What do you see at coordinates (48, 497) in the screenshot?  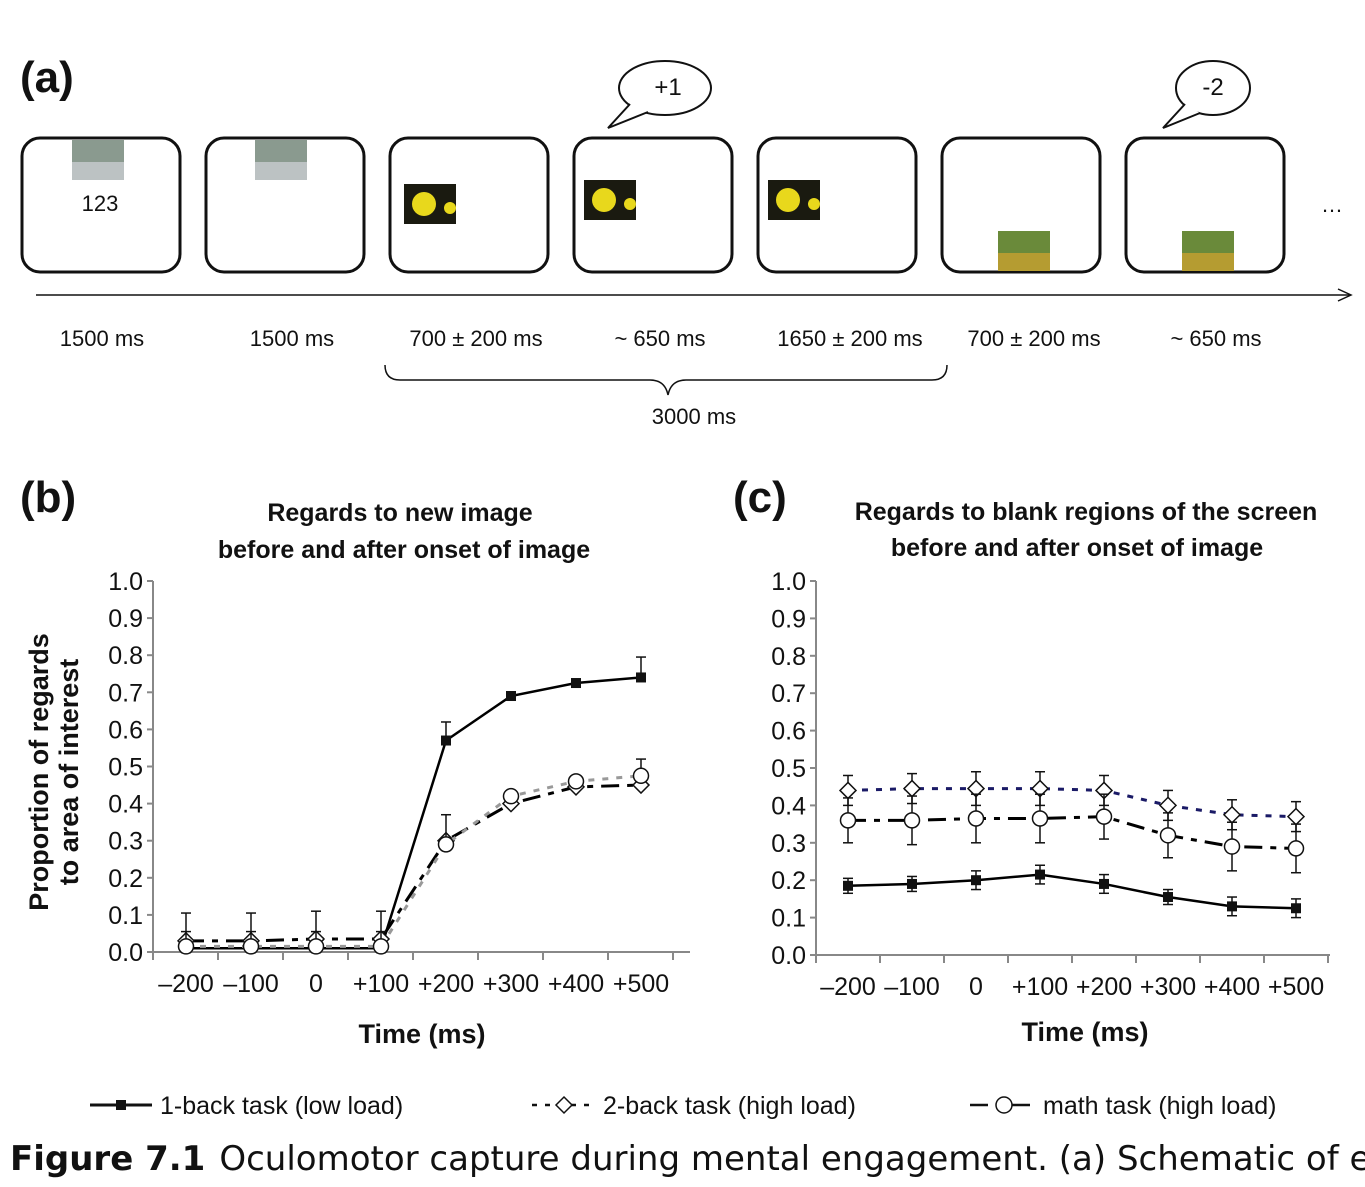 I see `panel-b-label: (b)` at bounding box center [48, 497].